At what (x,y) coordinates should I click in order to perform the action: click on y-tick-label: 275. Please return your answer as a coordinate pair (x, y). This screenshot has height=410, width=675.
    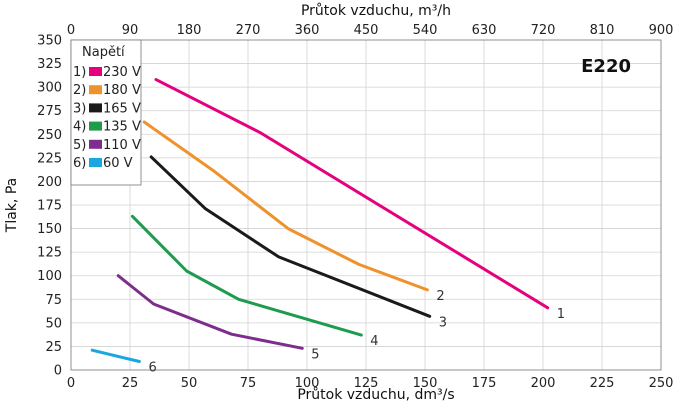
    Looking at the image, I should click on (49, 111).